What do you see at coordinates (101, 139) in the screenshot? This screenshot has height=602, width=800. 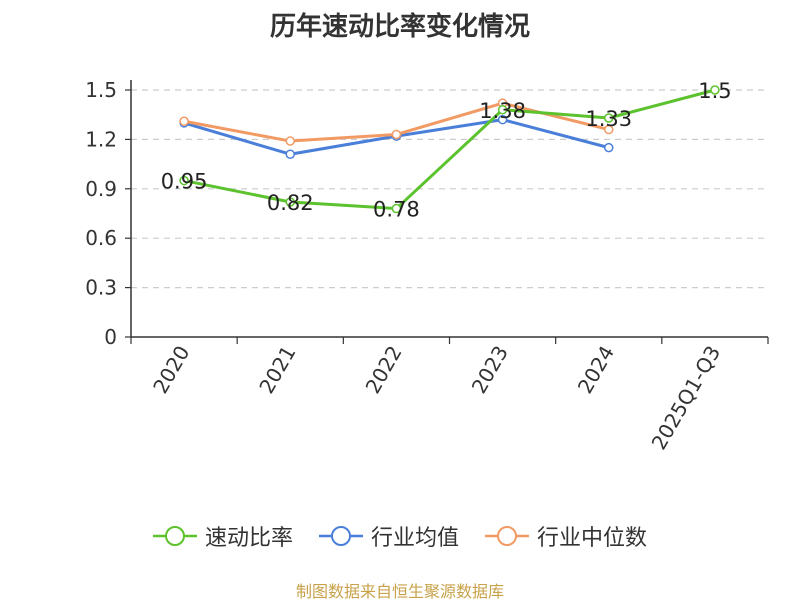 I see `y-tick-label: 1.2` at bounding box center [101, 139].